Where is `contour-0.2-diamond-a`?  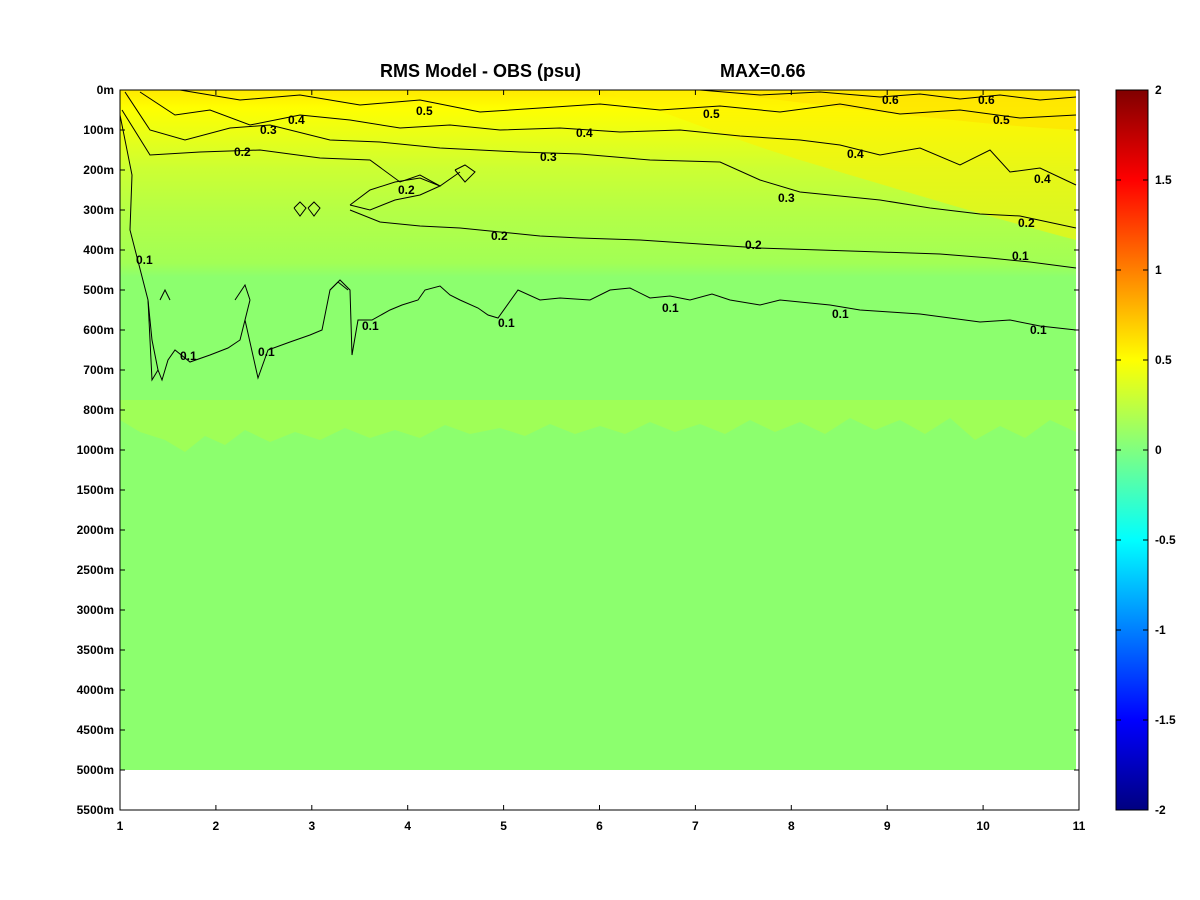 contour-0.2-diamond-a is located at coordinates (300, 209).